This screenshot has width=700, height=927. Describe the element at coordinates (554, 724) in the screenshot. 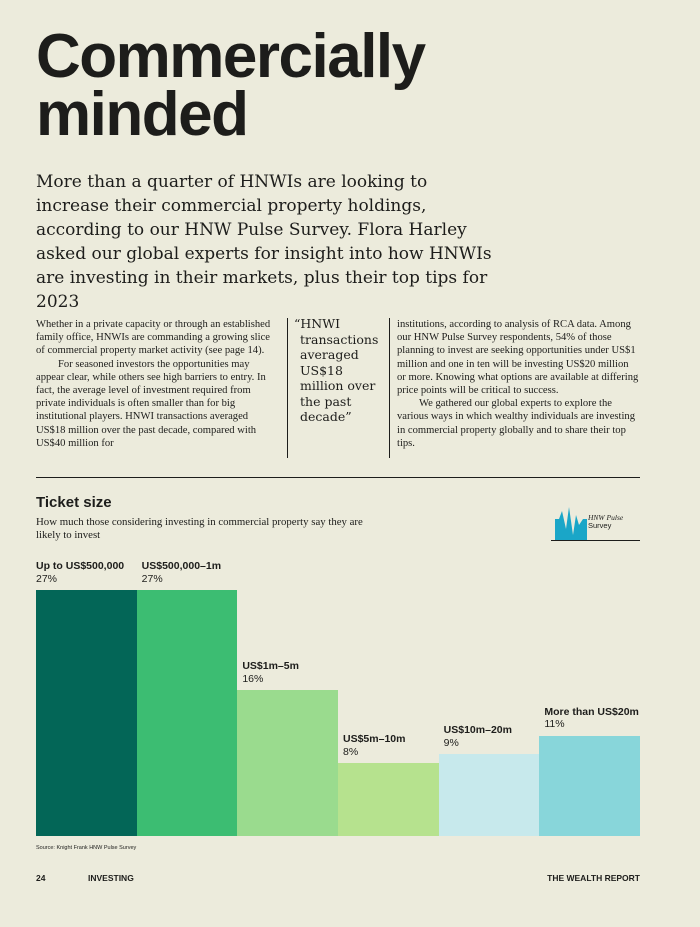

I see `bar-value-label: 11%` at that location.